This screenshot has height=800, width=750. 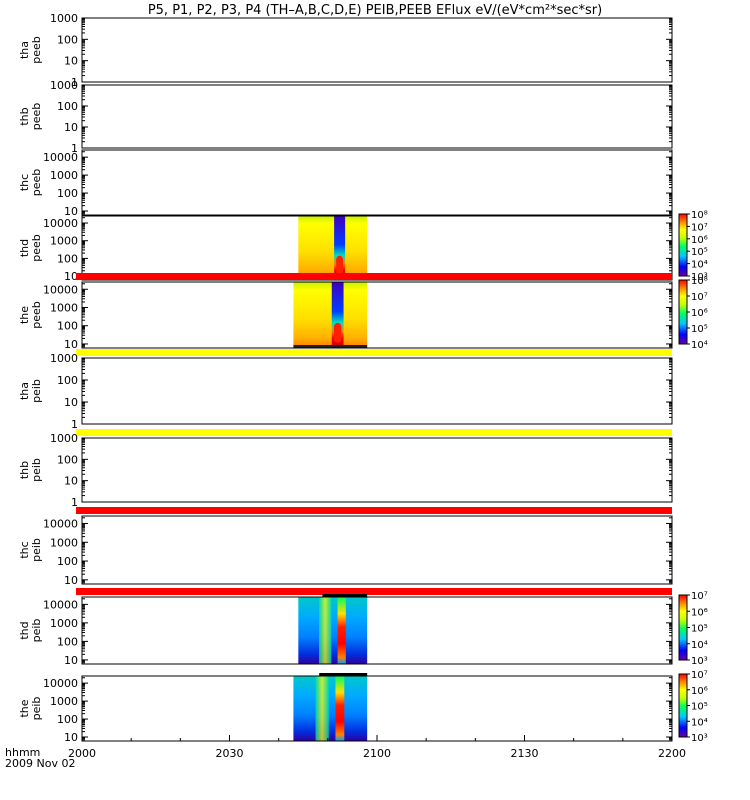 I want to click on panel-10-colorbar, so click(x=683, y=705).